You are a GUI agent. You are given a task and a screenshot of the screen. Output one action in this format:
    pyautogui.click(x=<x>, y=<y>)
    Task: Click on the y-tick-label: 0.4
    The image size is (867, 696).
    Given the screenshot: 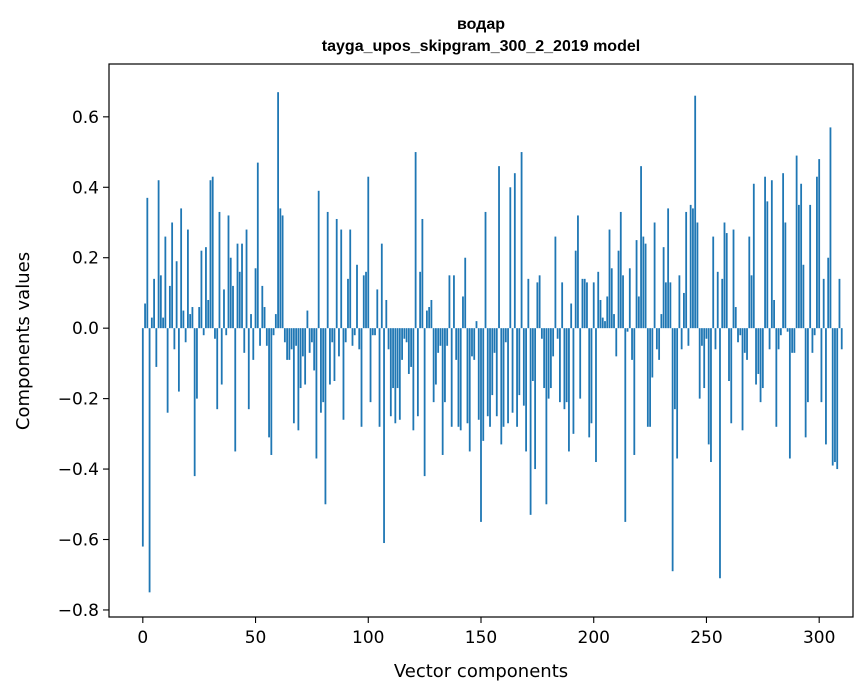 What is the action you would take?
    pyautogui.click(x=85, y=188)
    